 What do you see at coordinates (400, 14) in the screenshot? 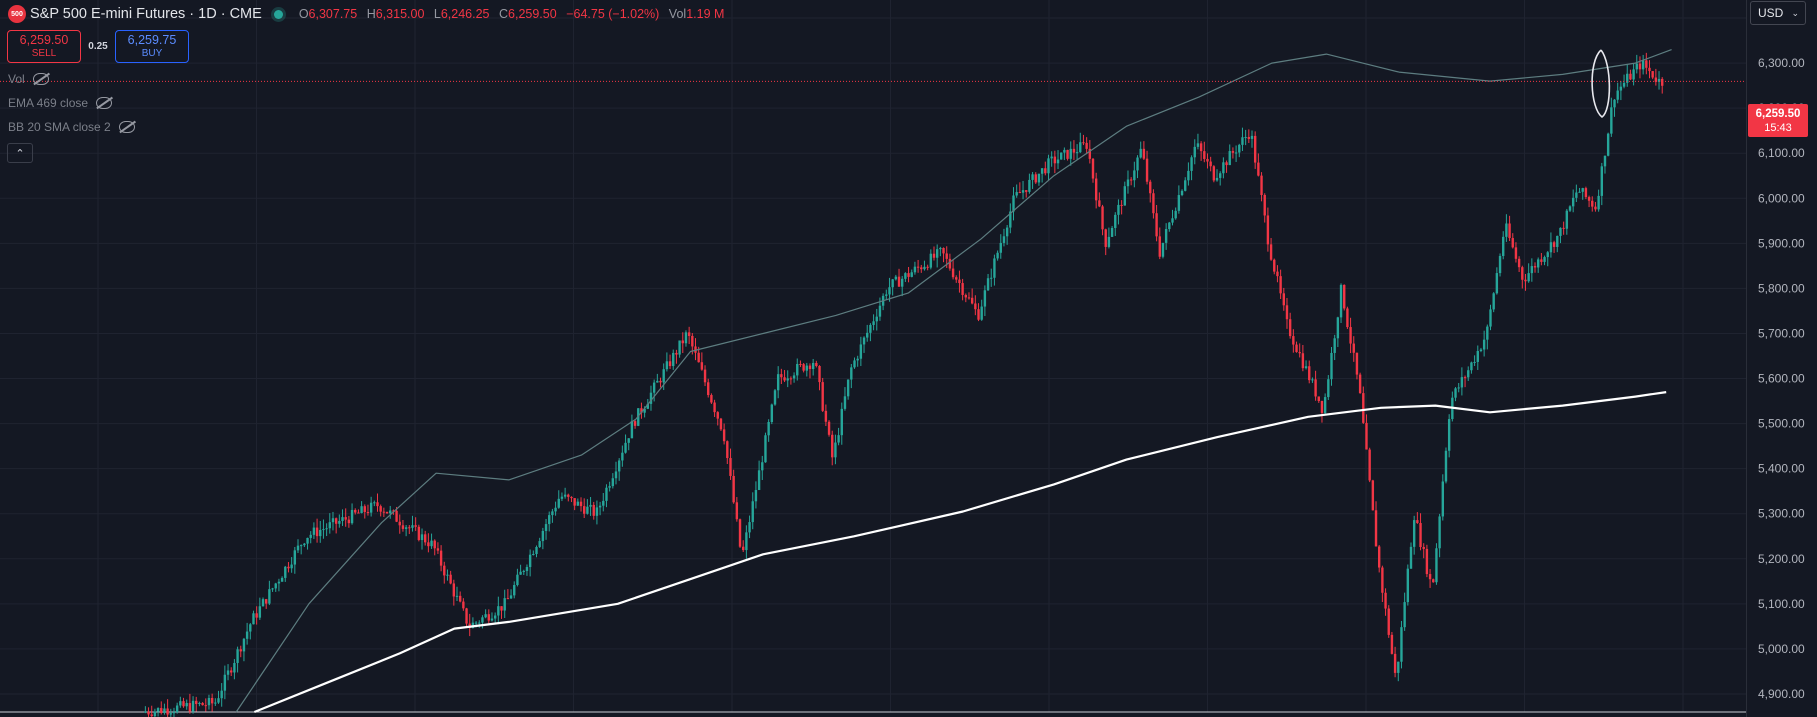
I see `high-value: 6,315.00` at bounding box center [400, 14].